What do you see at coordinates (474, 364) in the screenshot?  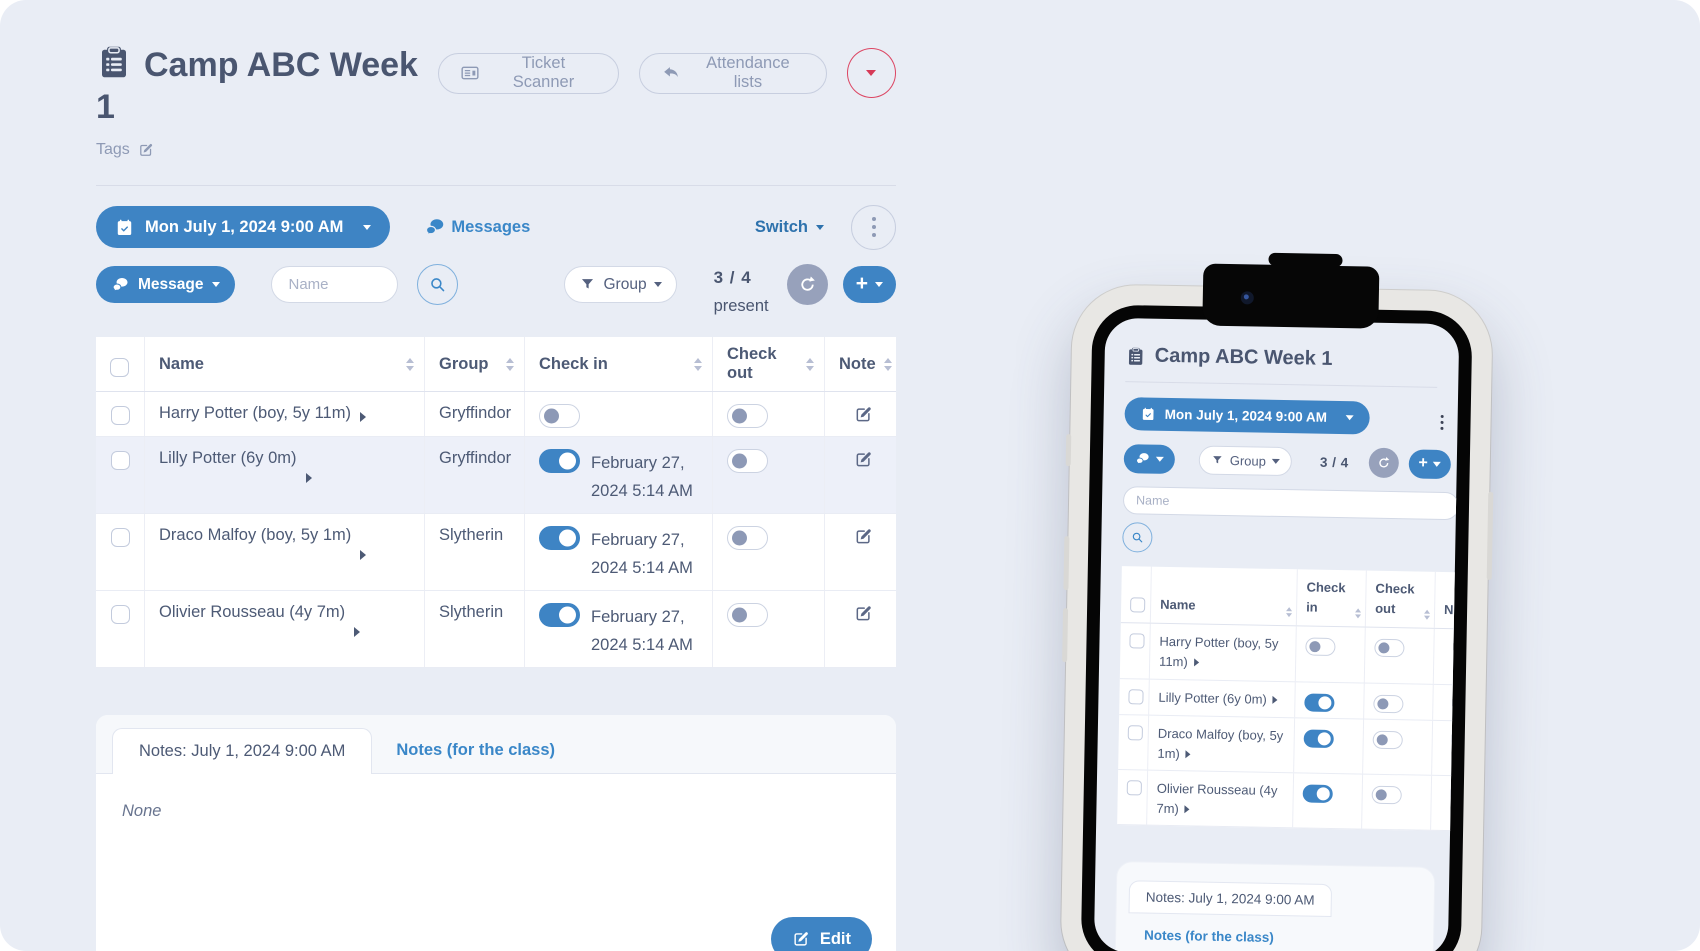 I see `column-header-group: Group` at bounding box center [474, 364].